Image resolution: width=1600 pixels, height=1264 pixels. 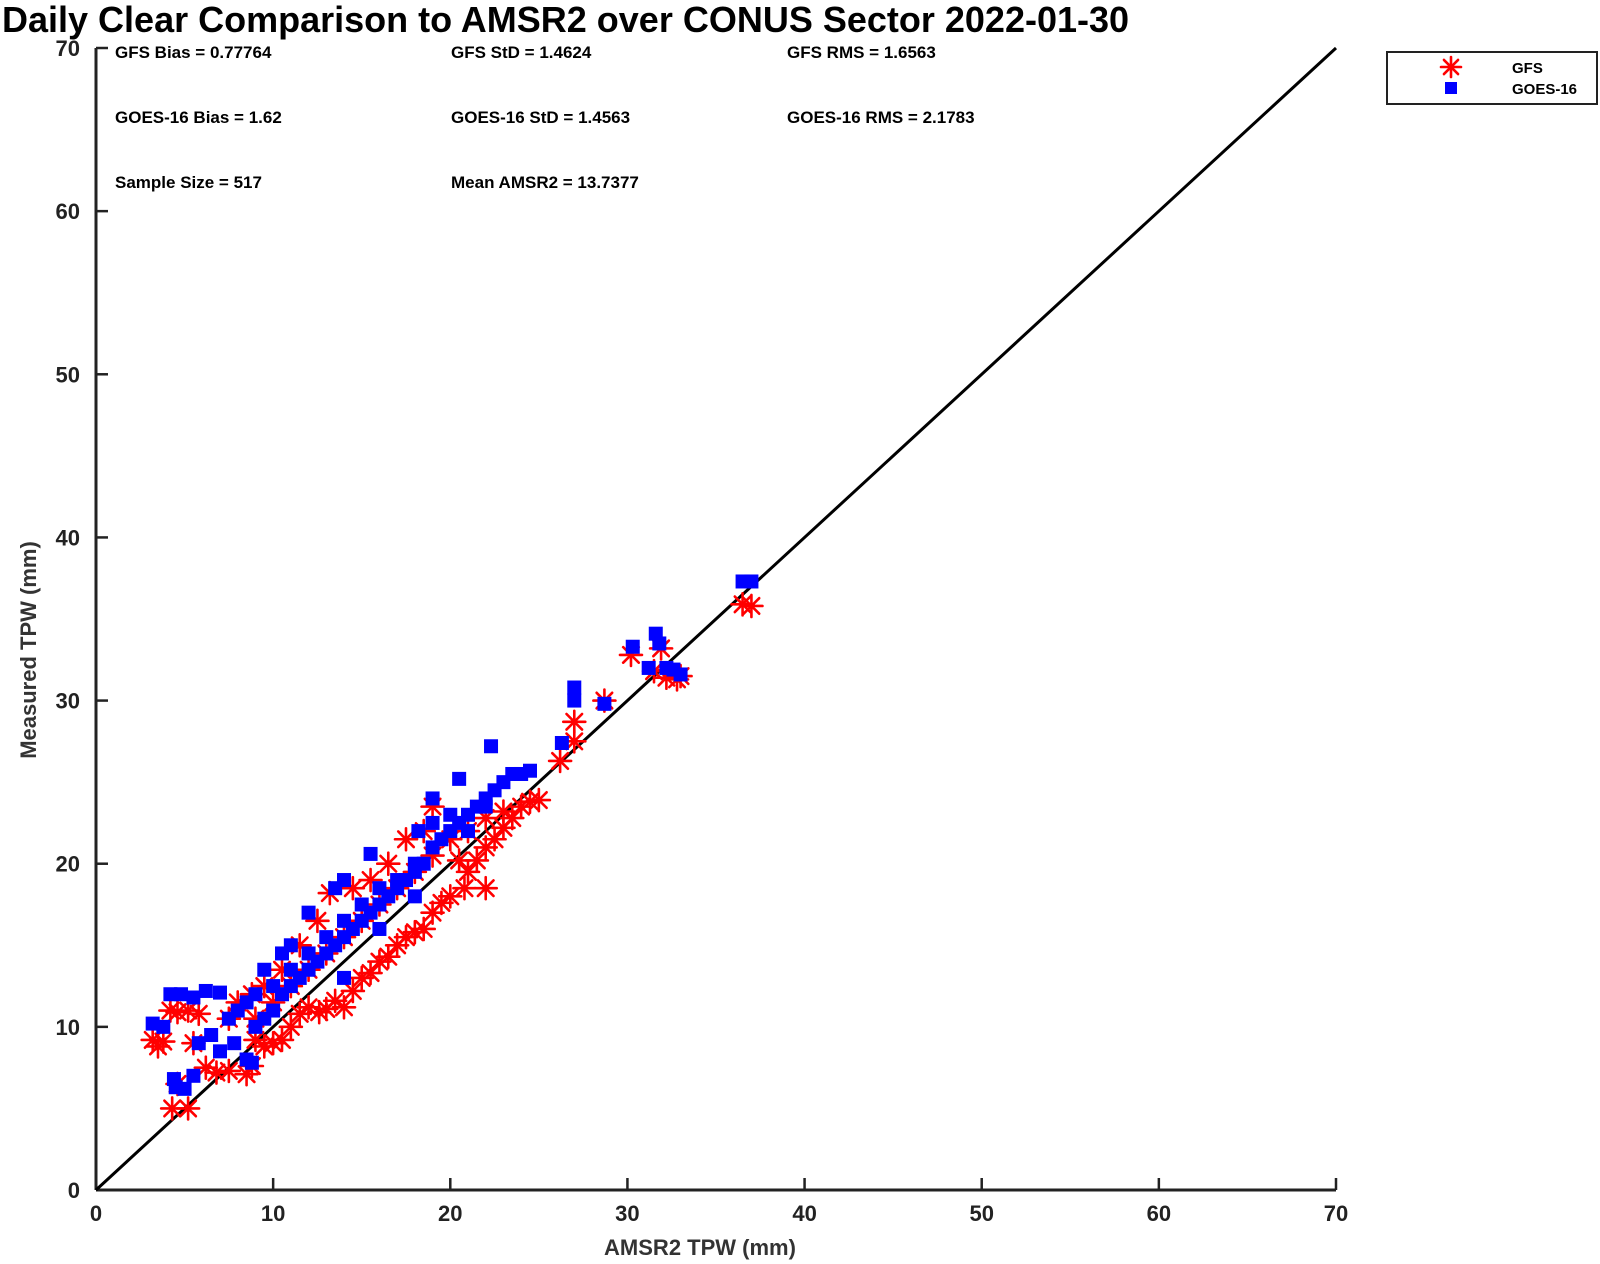 I want to click on x-tick-label: 30, so click(x=627, y=1213).